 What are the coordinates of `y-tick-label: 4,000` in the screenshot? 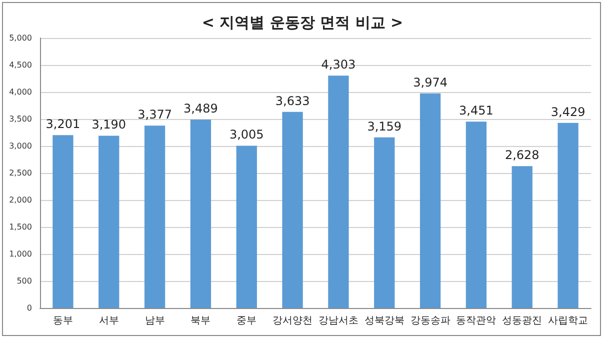 It's located at (20, 92).